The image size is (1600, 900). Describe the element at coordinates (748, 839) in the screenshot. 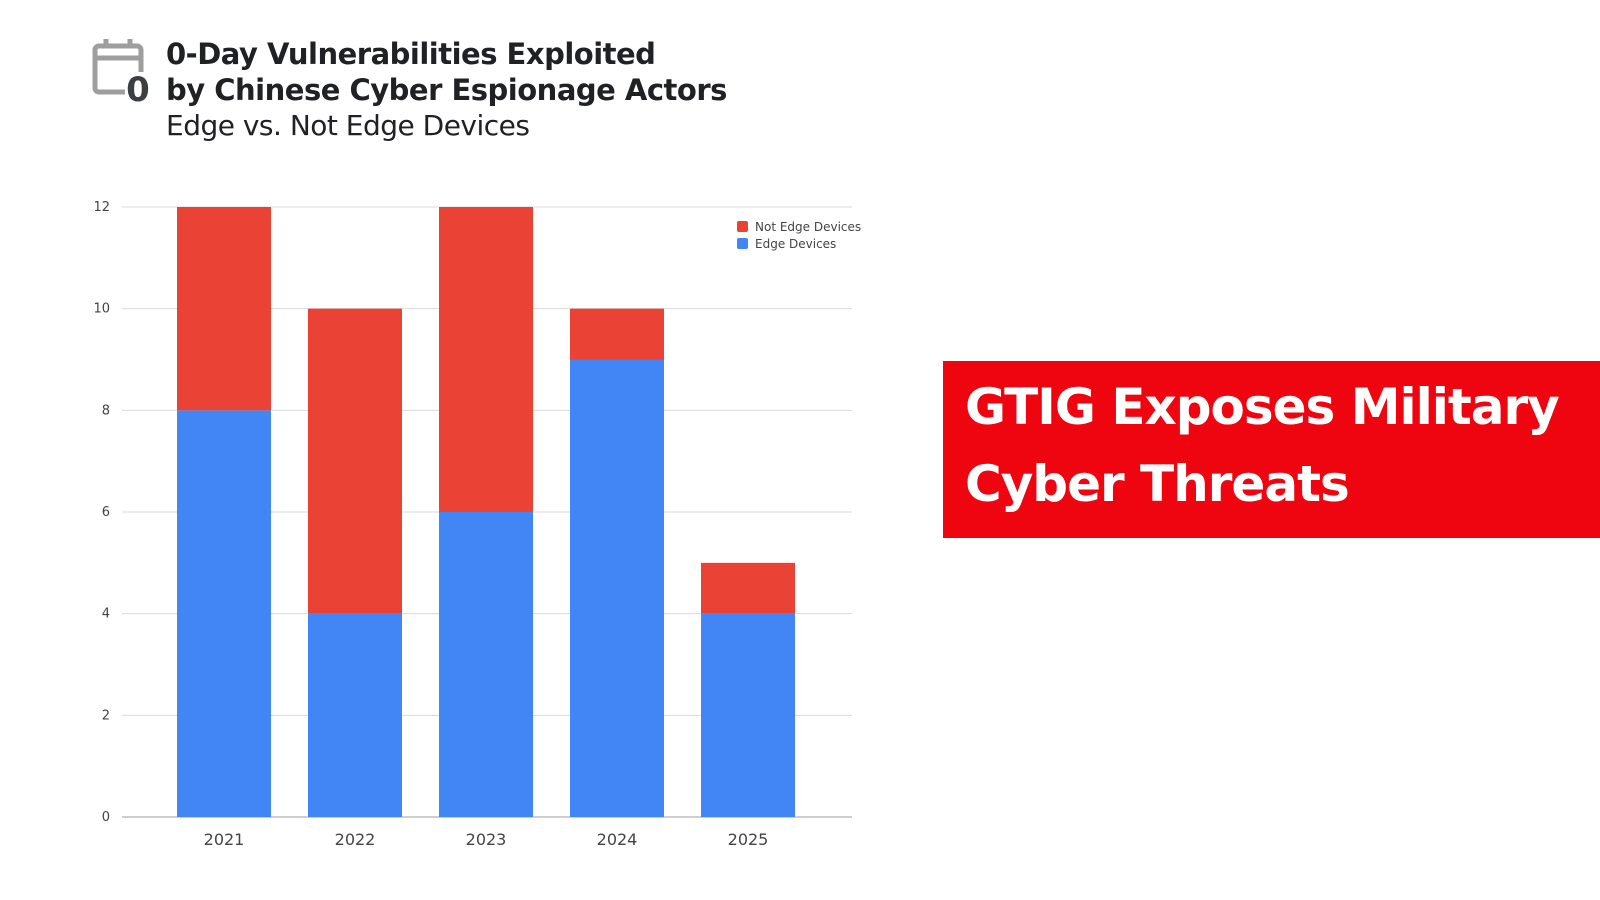

I see `x-tick-label: 2025` at that location.